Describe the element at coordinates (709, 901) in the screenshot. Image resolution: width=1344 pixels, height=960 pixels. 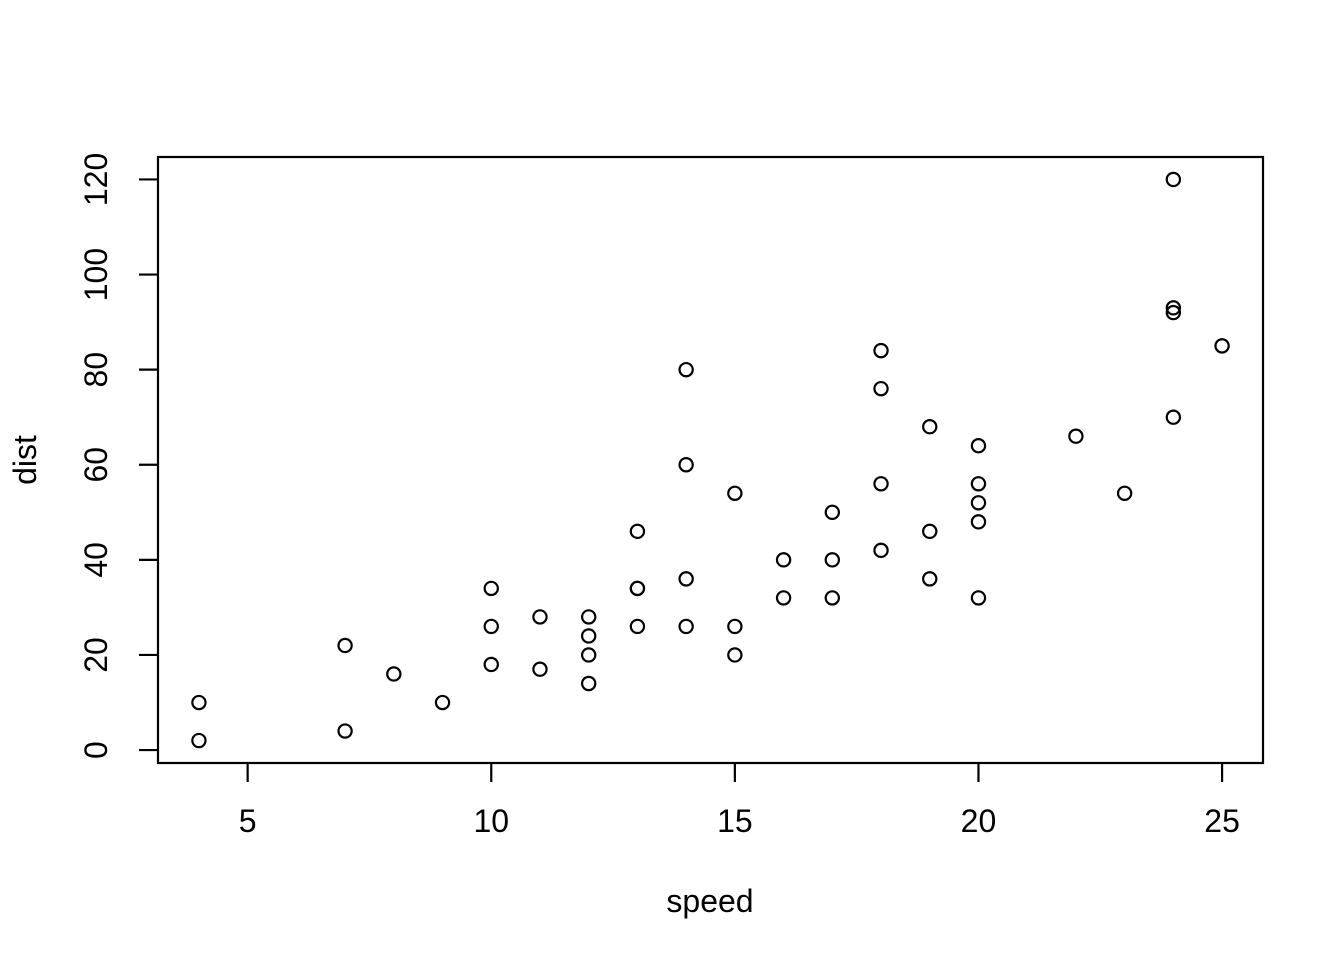
I see `x-axis-title: speed` at that location.